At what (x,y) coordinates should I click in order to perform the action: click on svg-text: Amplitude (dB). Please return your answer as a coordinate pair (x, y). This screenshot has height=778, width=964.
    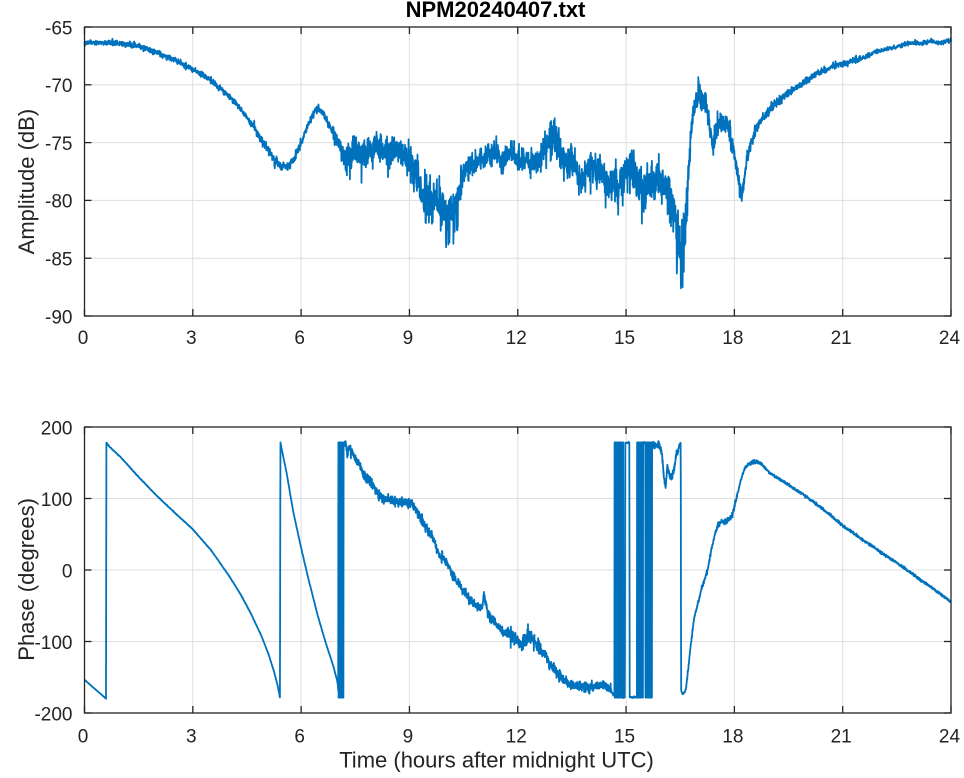
    Looking at the image, I should click on (26, 182).